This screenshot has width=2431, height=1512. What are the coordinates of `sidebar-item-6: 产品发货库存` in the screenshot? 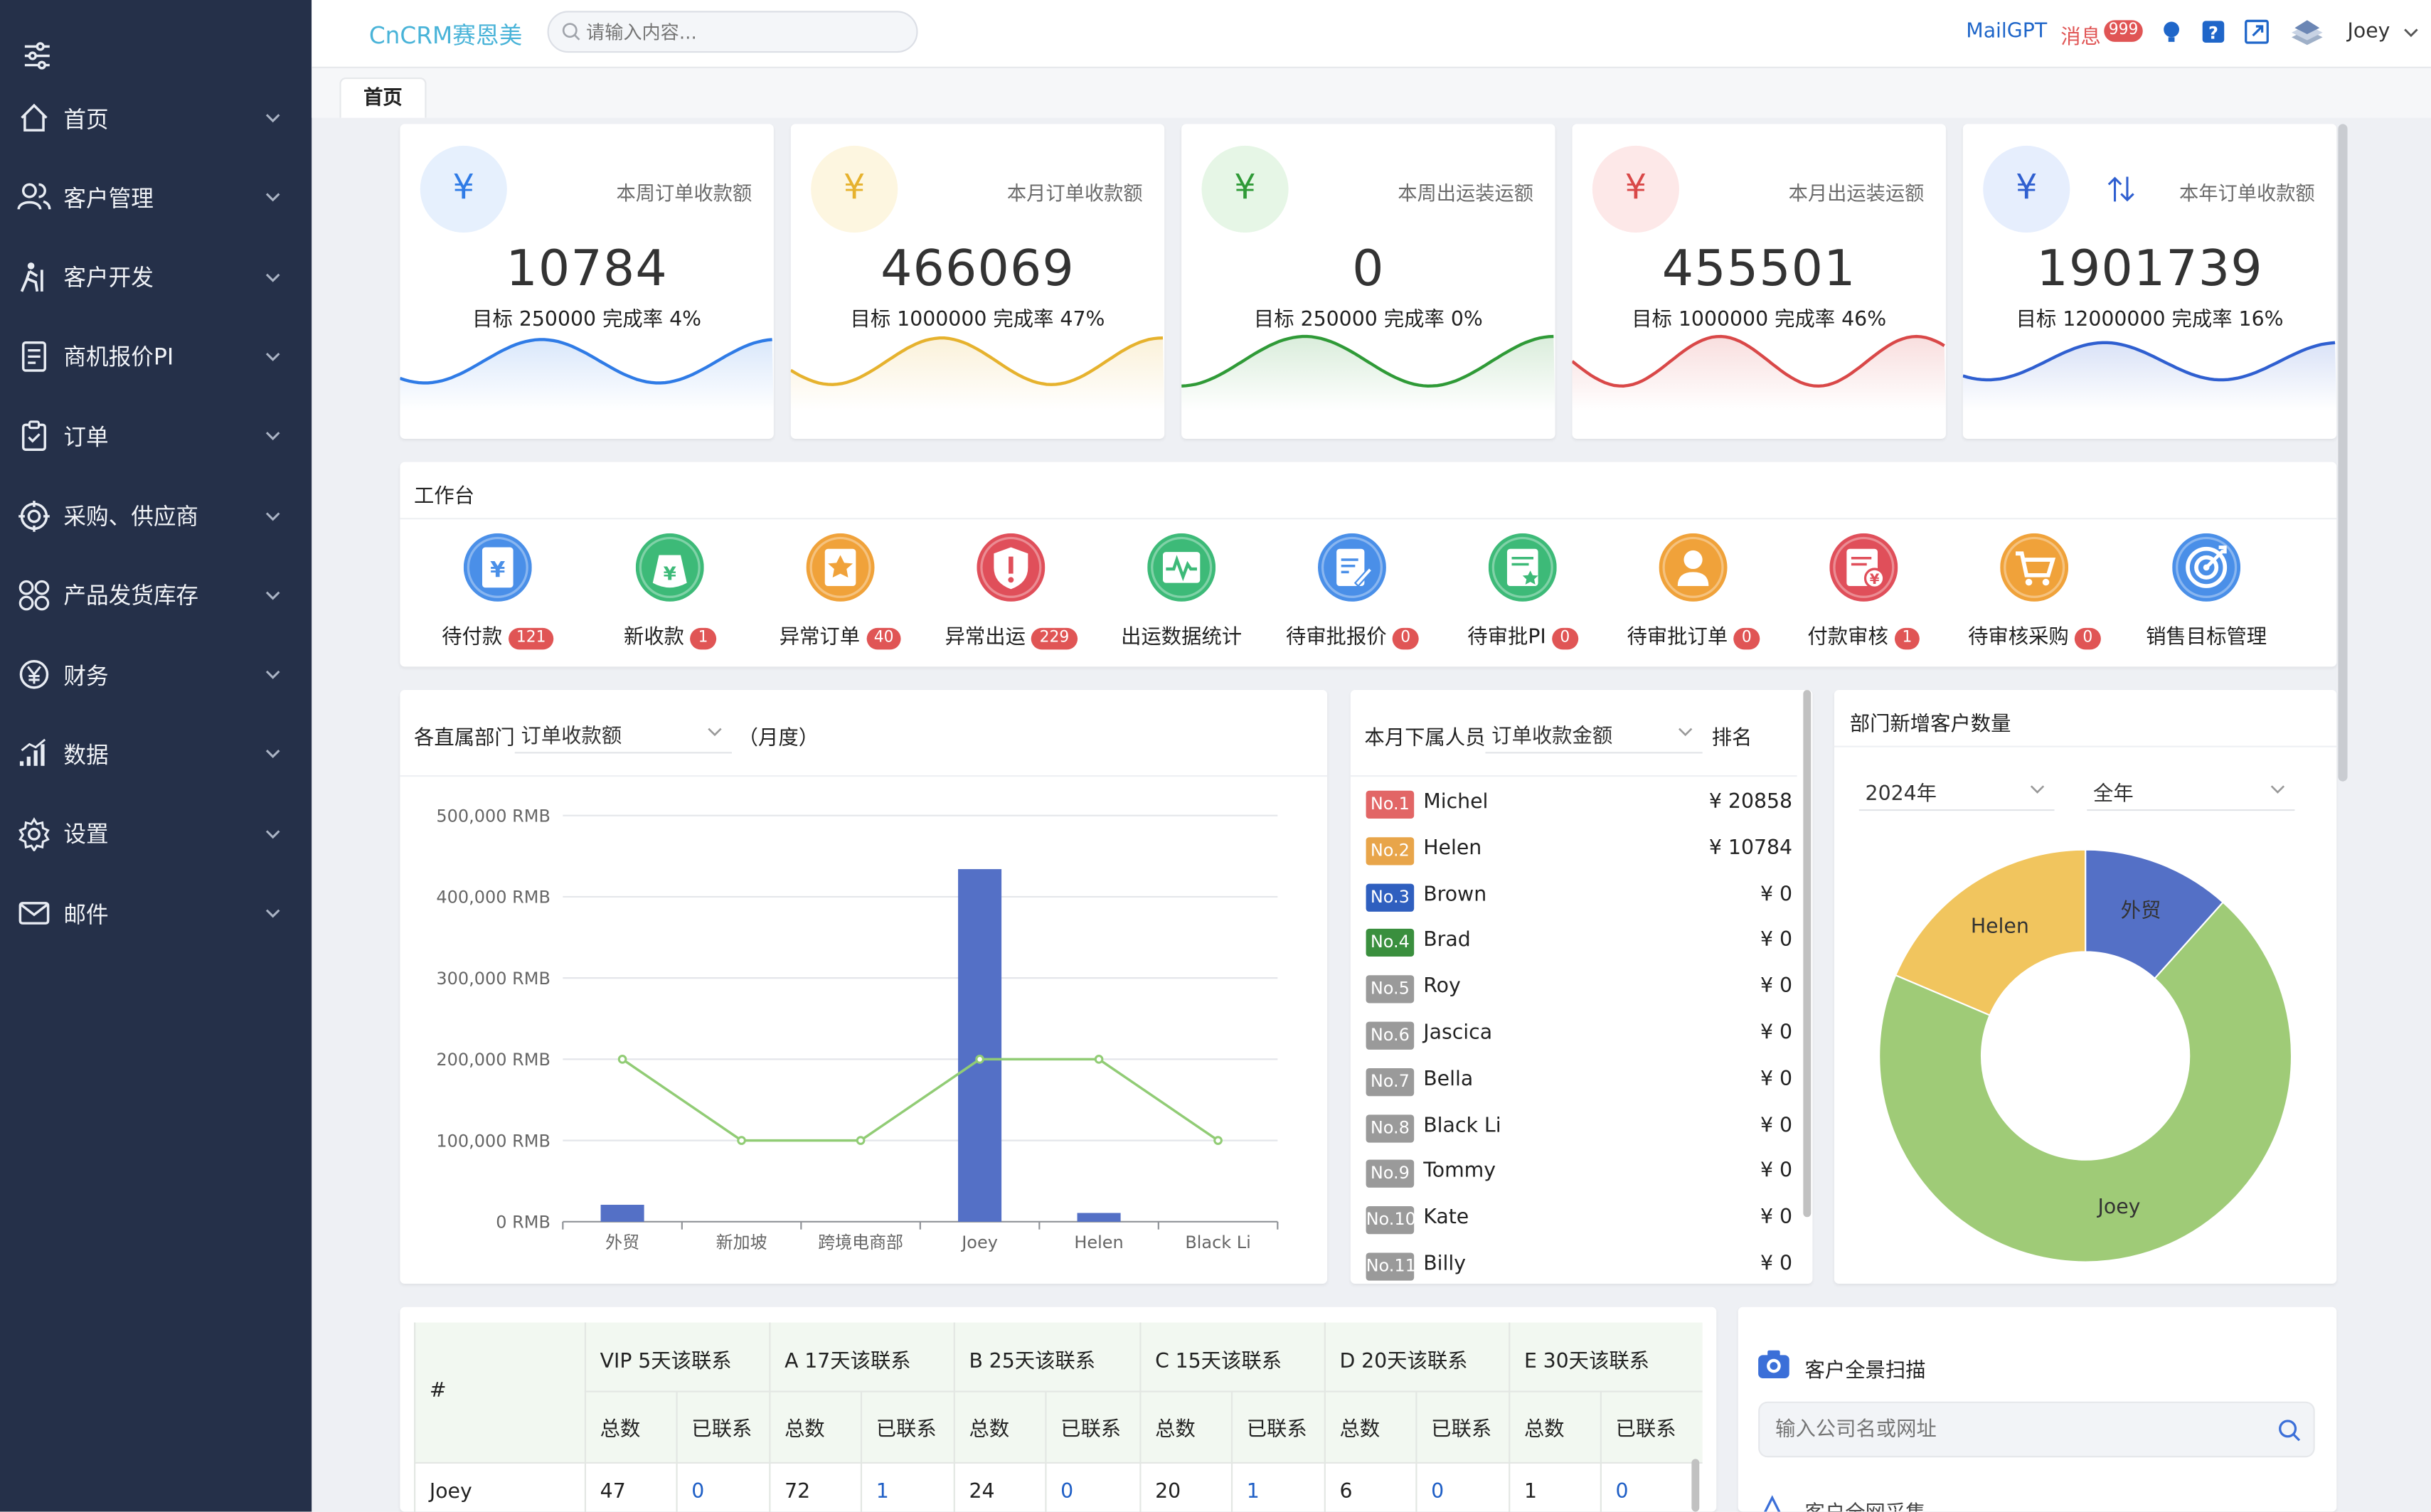 It's located at (156, 595).